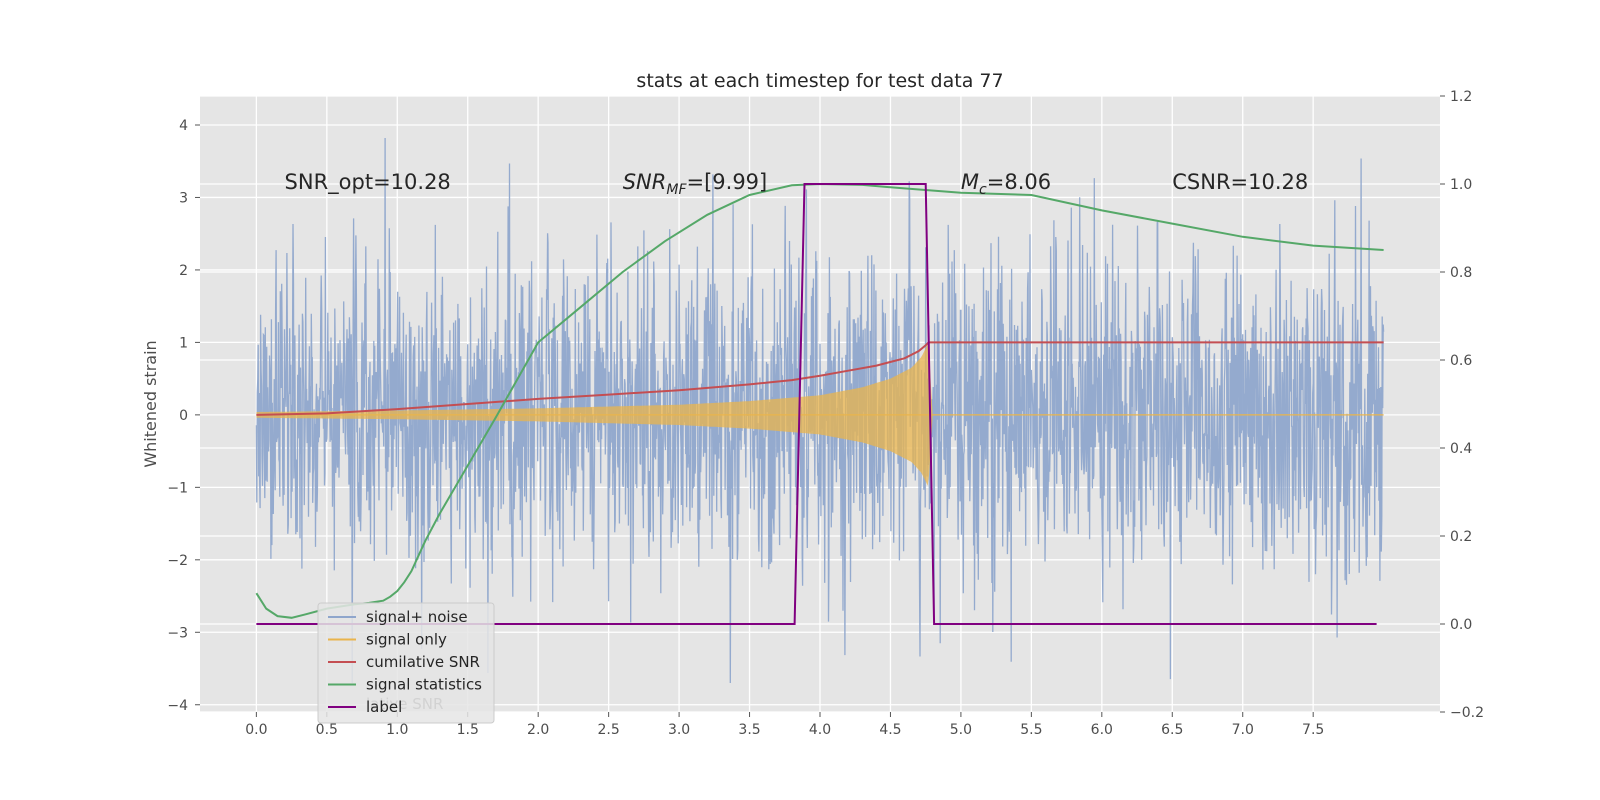  What do you see at coordinates (1461, 625) in the screenshot?
I see `y2-tick-label: 0.0` at bounding box center [1461, 625].